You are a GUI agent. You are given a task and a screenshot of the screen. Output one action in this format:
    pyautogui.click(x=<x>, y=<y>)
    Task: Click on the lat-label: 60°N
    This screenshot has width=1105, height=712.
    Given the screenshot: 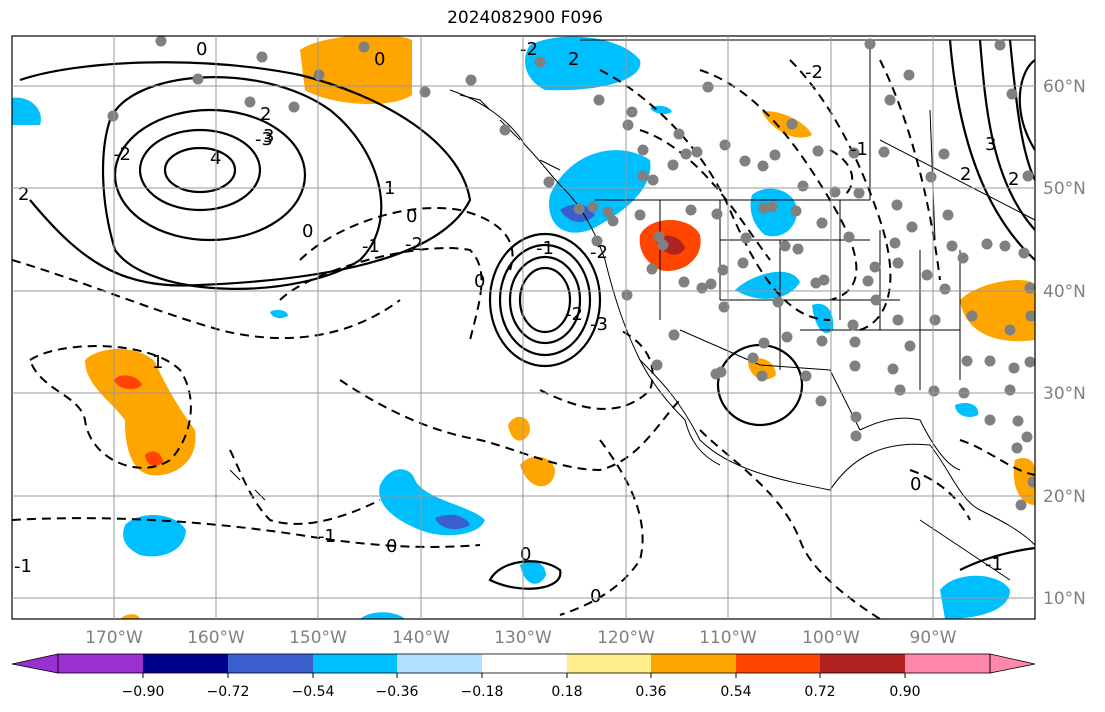 What is the action you would take?
    pyautogui.click(x=1064, y=87)
    